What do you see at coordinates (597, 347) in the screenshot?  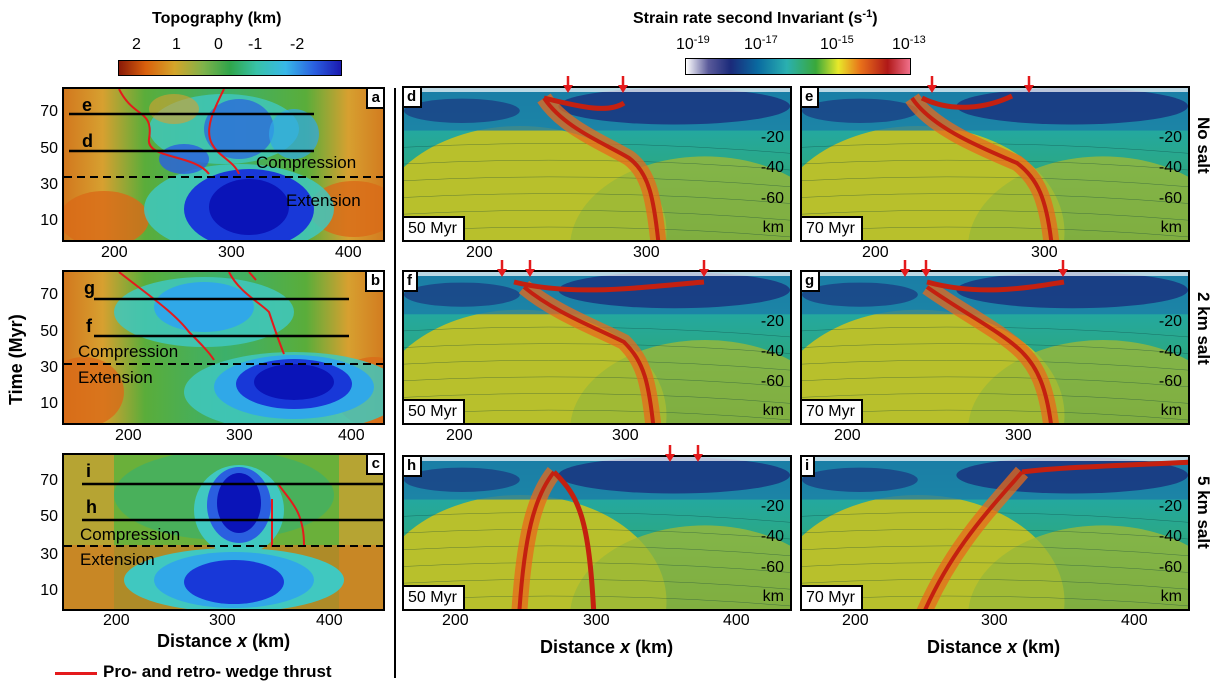 I see `strain-panel-f: f 50 Myr km -20 -40 -60` at bounding box center [597, 347].